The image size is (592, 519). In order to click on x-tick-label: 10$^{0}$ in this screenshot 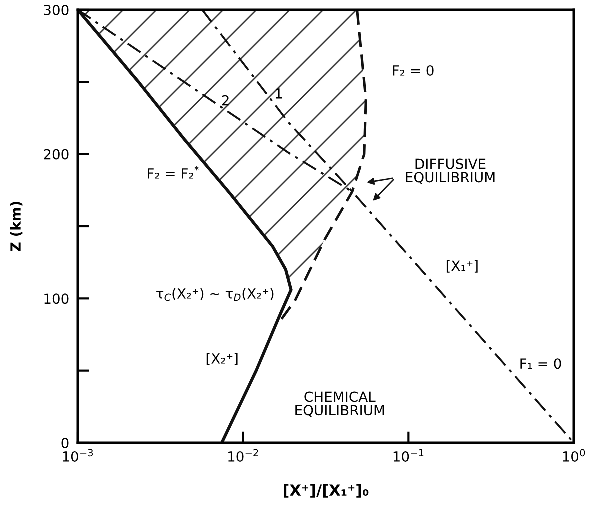, I will do `click(574, 455)`.